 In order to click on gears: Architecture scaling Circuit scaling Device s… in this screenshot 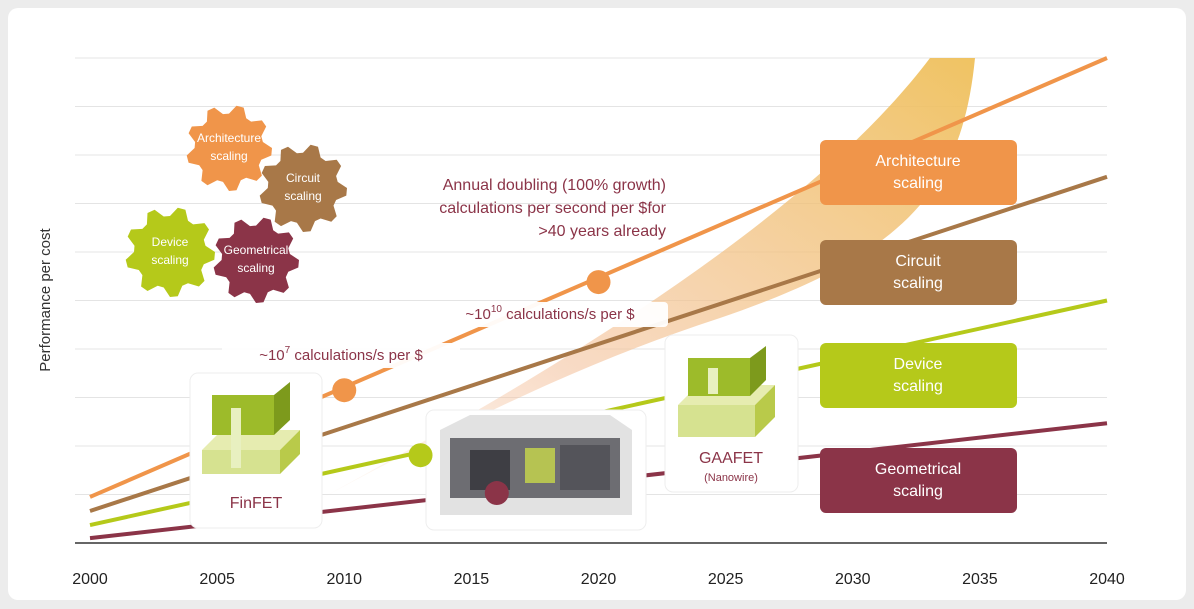, I will do `click(236, 204)`.